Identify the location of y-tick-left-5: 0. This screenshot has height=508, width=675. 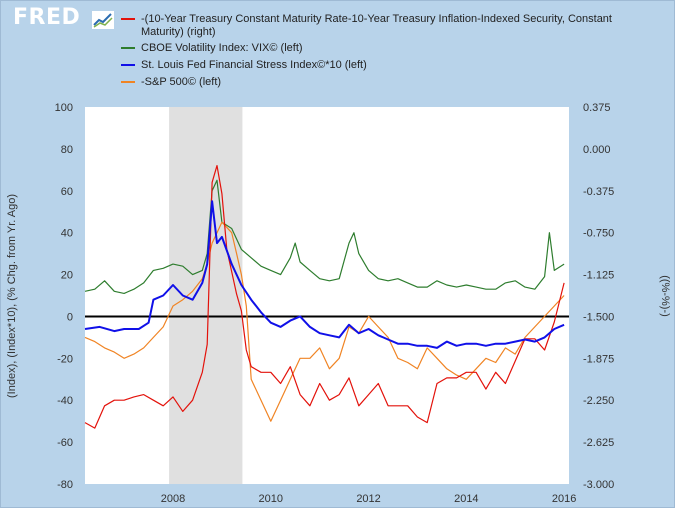
(70, 317).